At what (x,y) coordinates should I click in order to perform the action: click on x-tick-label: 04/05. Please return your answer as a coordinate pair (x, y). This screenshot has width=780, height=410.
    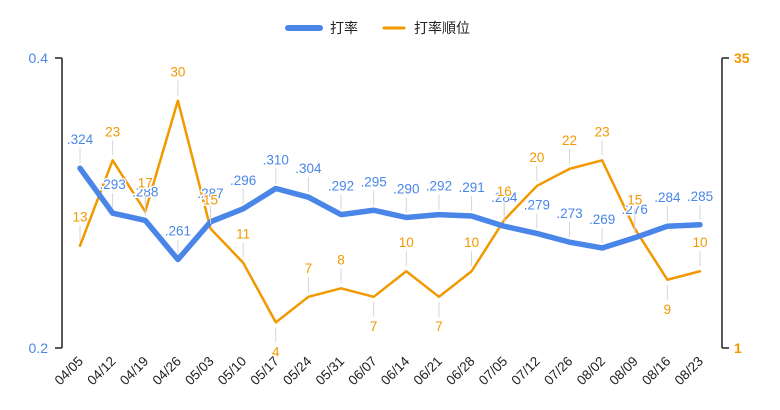
    Looking at the image, I should click on (69, 371).